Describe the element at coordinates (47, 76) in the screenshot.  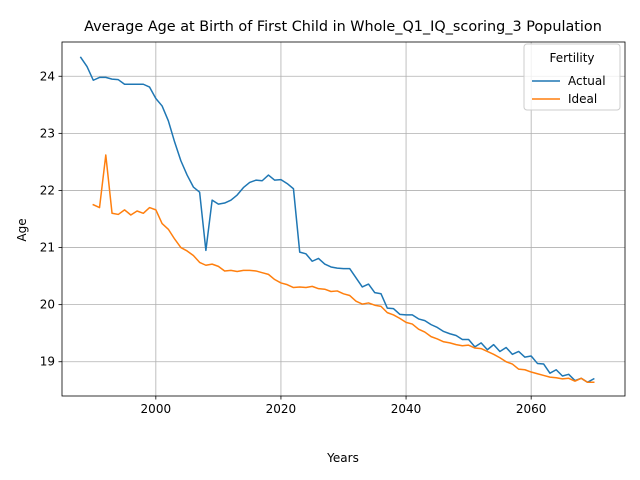
I see `y-tick-label: 24` at that location.